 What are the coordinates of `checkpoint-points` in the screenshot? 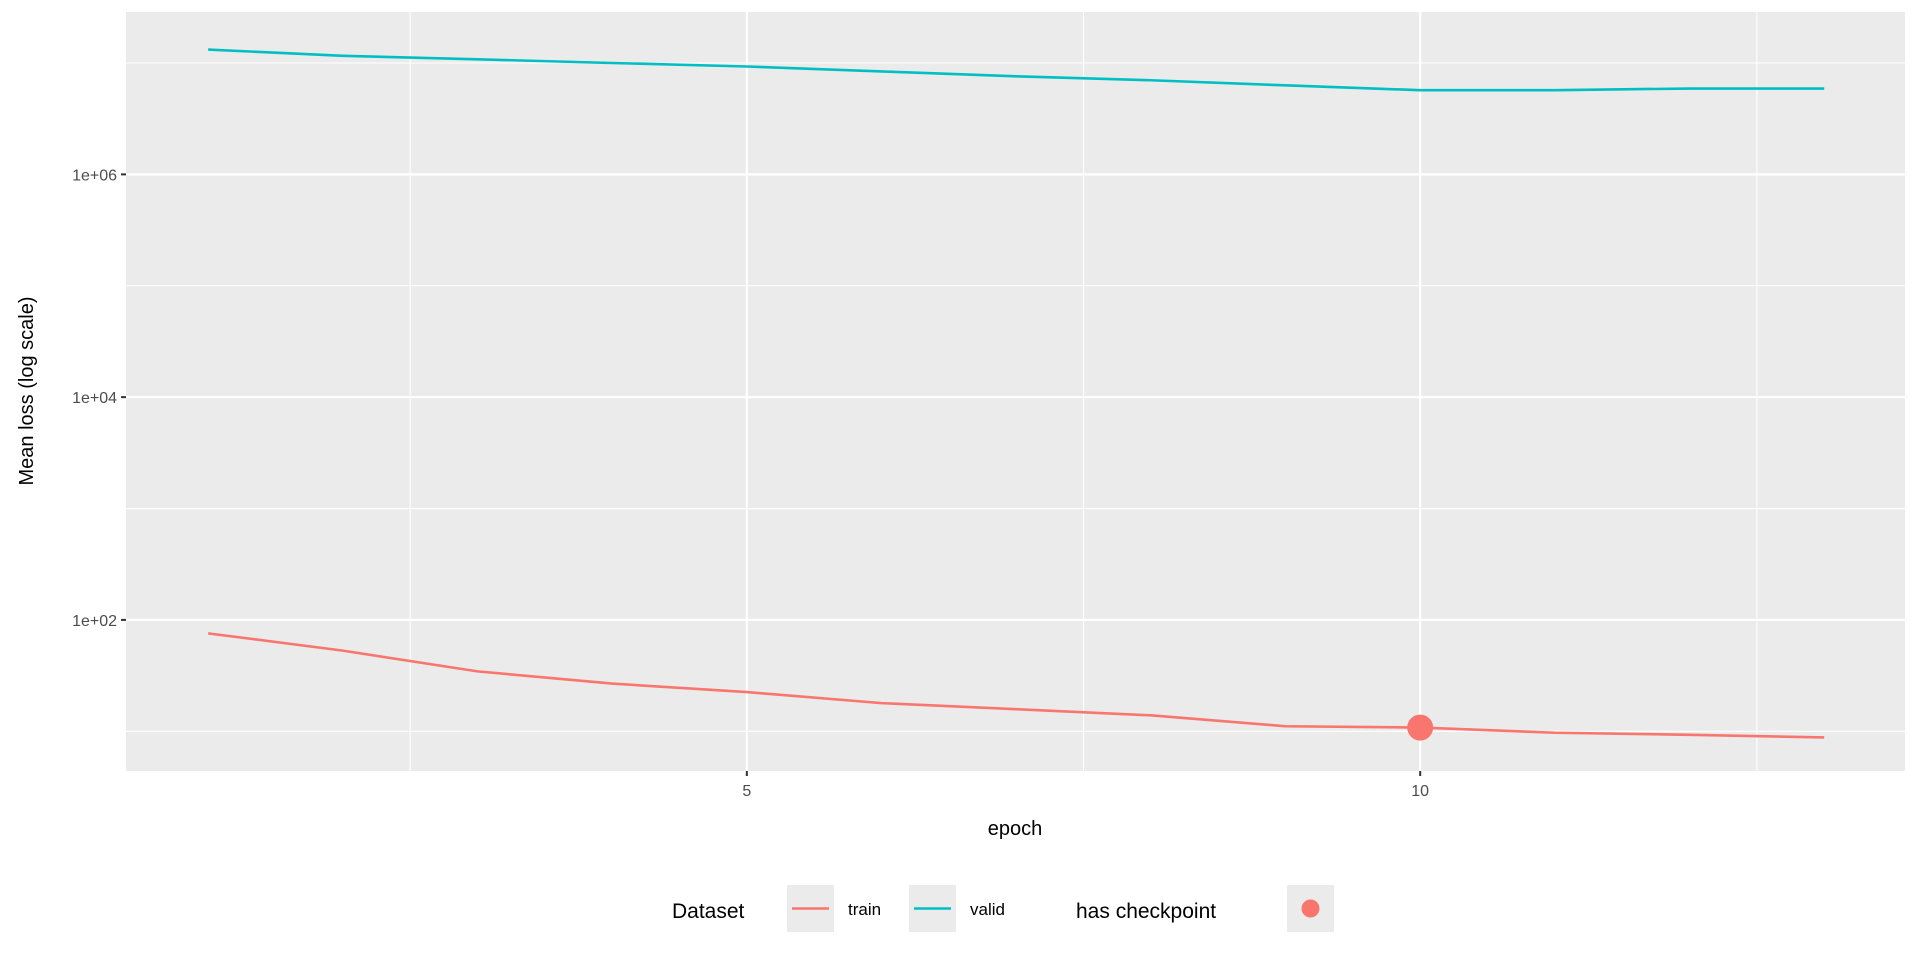 It's located at (1420, 727).